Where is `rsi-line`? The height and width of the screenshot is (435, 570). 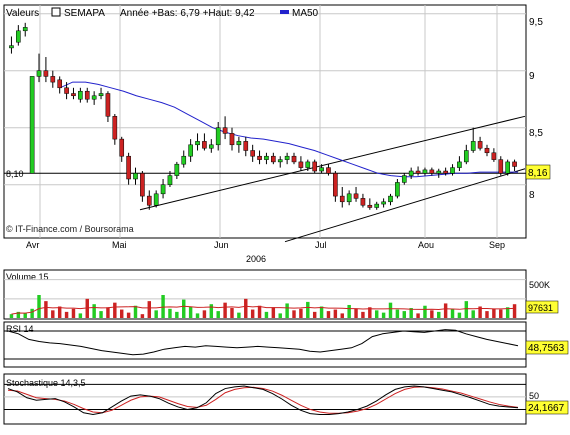 rsi-line is located at coordinates (263, 342).